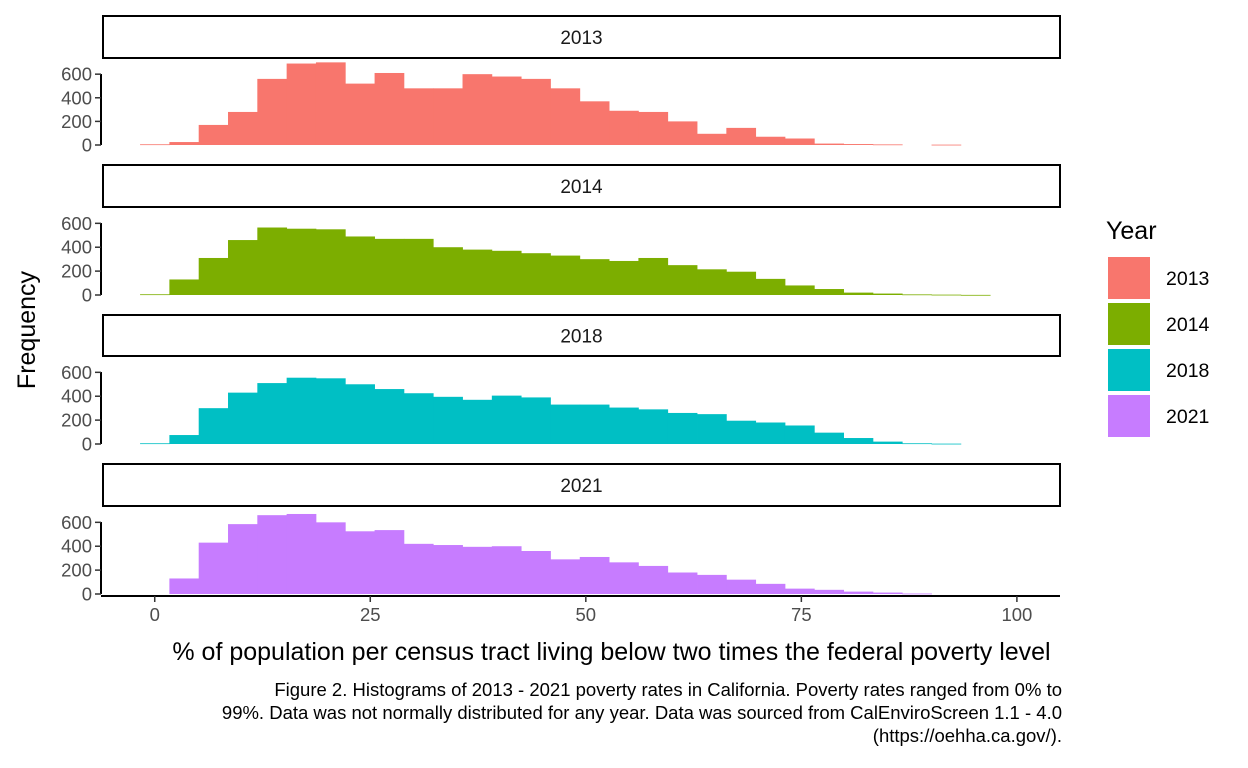 Image resolution: width=1248 pixels, height=768 pixels. What do you see at coordinates (1129, 324) in the screenshot?
I see `legend-swatch-2014` at bounding box center [1129, 324].